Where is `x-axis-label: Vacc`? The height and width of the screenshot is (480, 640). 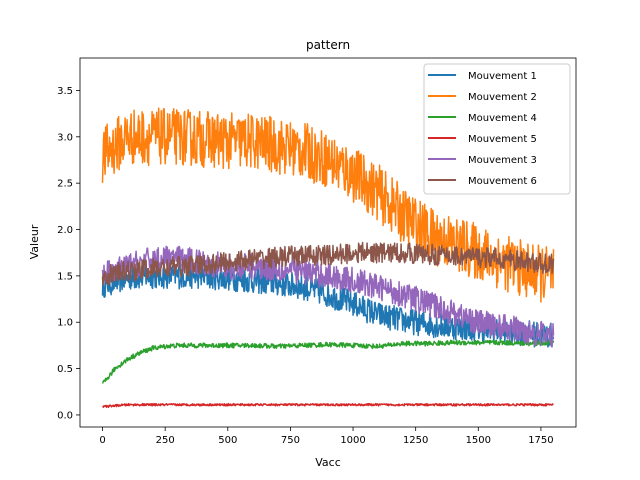 x-axis-label: Vacc is located at coordinates (328, 462).